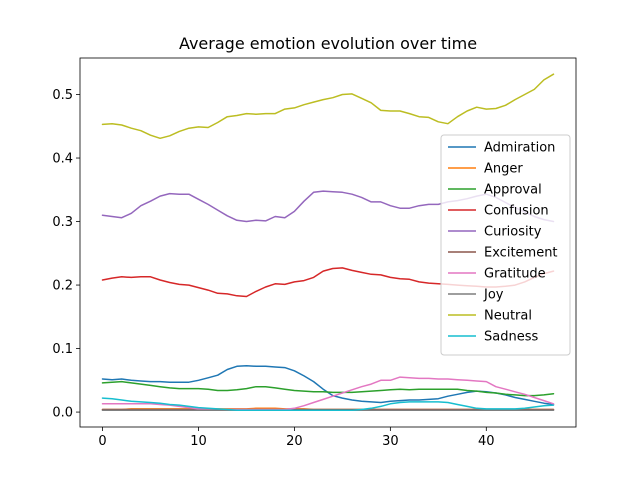 This screenshot has width=640, height=480. I want to click on legend-label-admiration: Admiration, so click(519, 148).